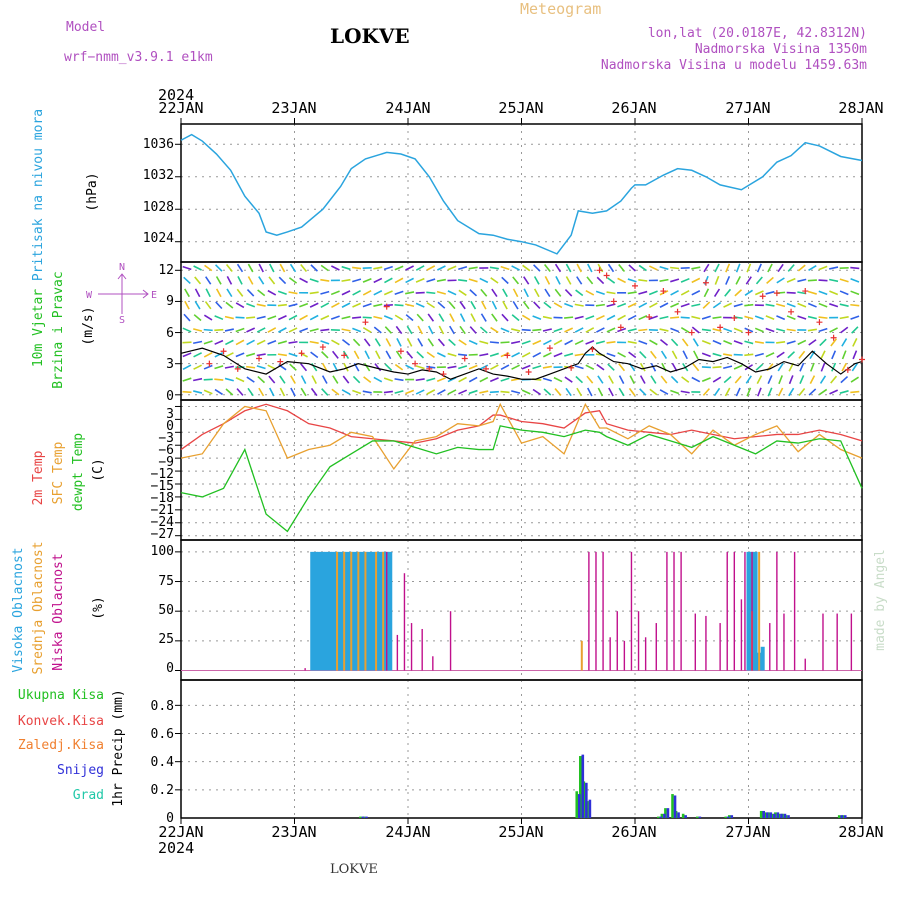 The image size is (900, 900). Describe the element at coordinates (158, 144) in the screenshot. I see `pressure-tick-1036: 1036` at that location.